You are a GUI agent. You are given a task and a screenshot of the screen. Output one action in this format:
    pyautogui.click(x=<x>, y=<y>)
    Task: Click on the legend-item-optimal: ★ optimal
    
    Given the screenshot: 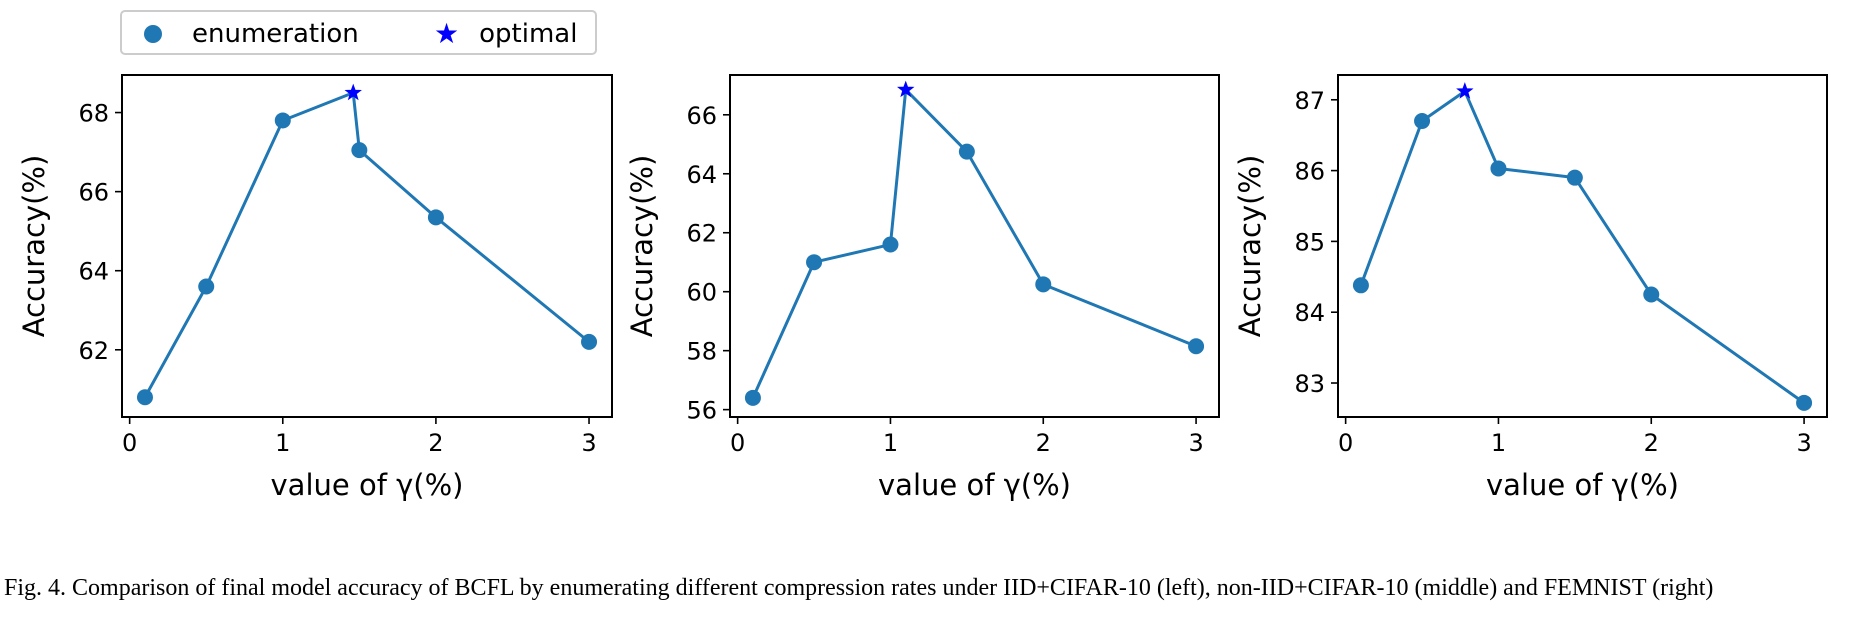 What is the action you would take?
    pyautogui.click(x=505, y=34)
    